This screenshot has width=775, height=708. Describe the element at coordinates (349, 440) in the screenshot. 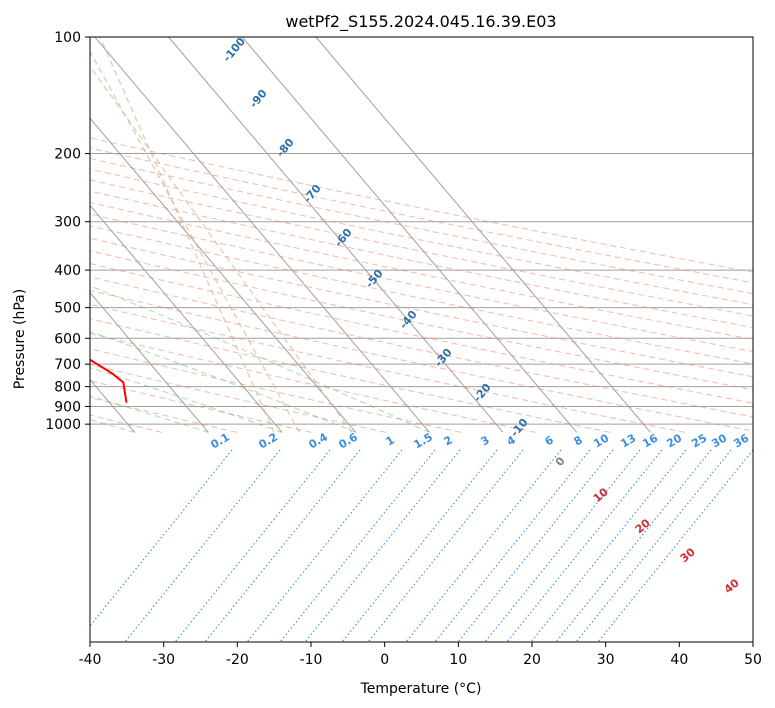

I see `mixing-ratio-label: 0.6` at that location.